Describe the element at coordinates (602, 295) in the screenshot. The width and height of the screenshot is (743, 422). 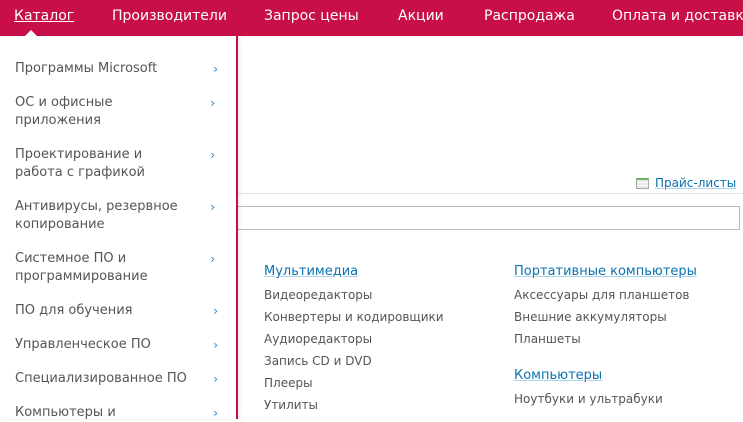
I see `subcategory-link: Аксессуары для планшетов` at that location.